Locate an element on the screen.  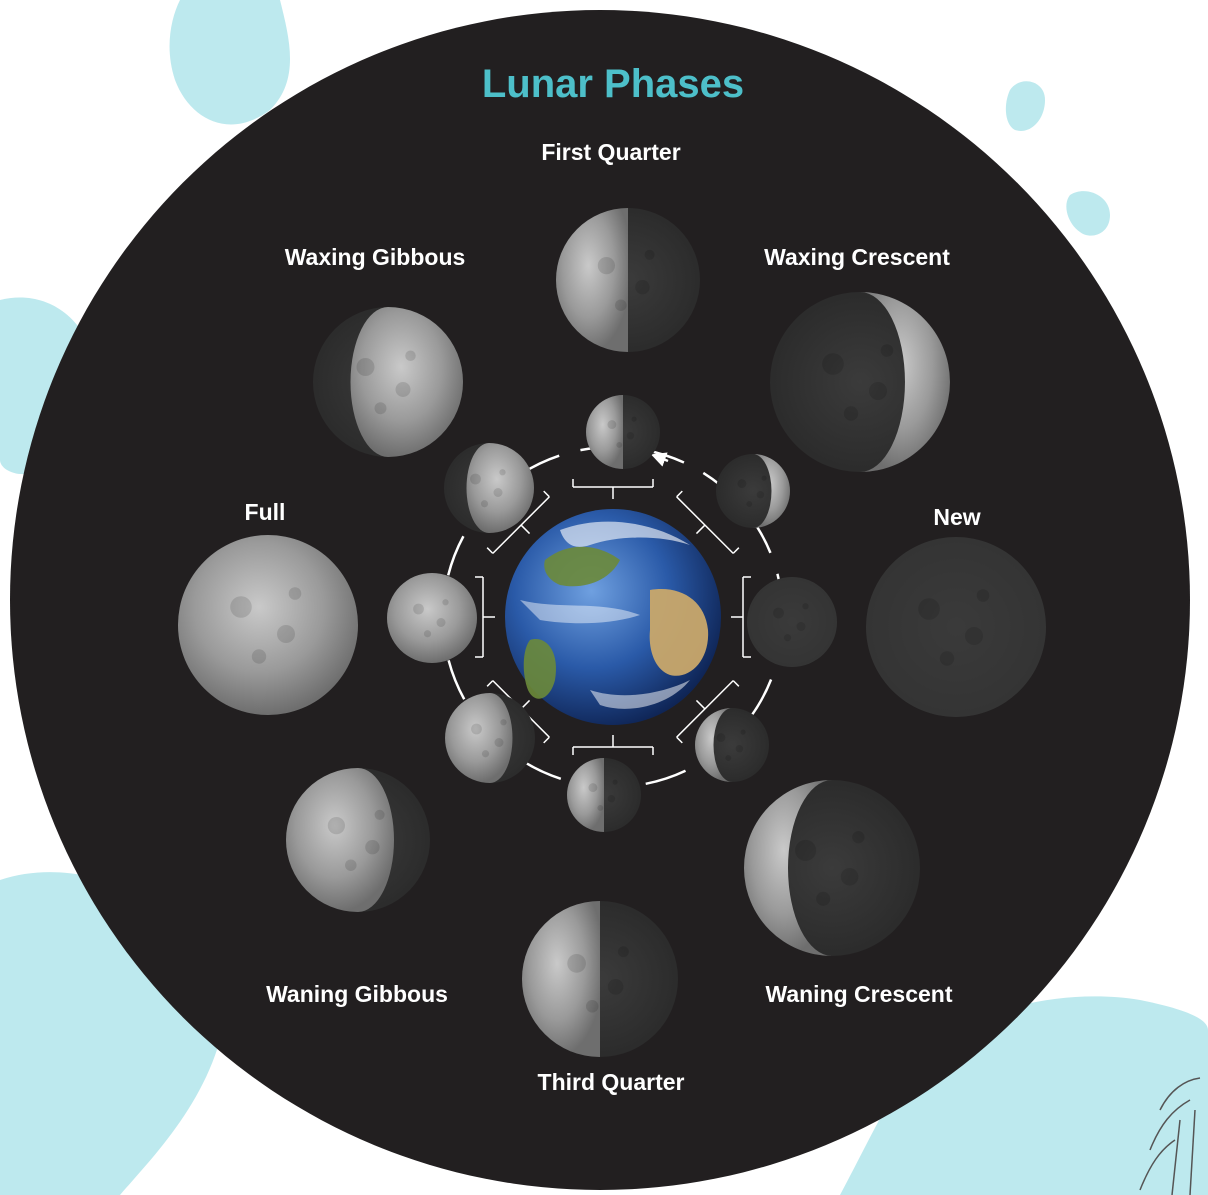
orbit-moon-waxing-gibbous is located at coordinates (489, 488).